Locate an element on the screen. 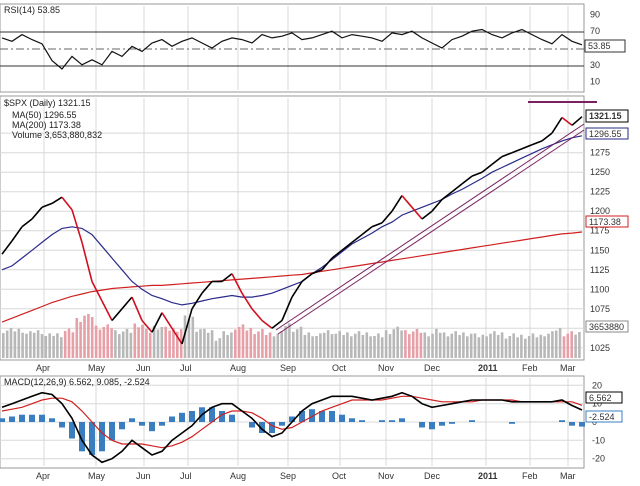 The image size is (640, 486). legend-ma50: MA(50) 1296.55 is located at coordinates (44, 115).